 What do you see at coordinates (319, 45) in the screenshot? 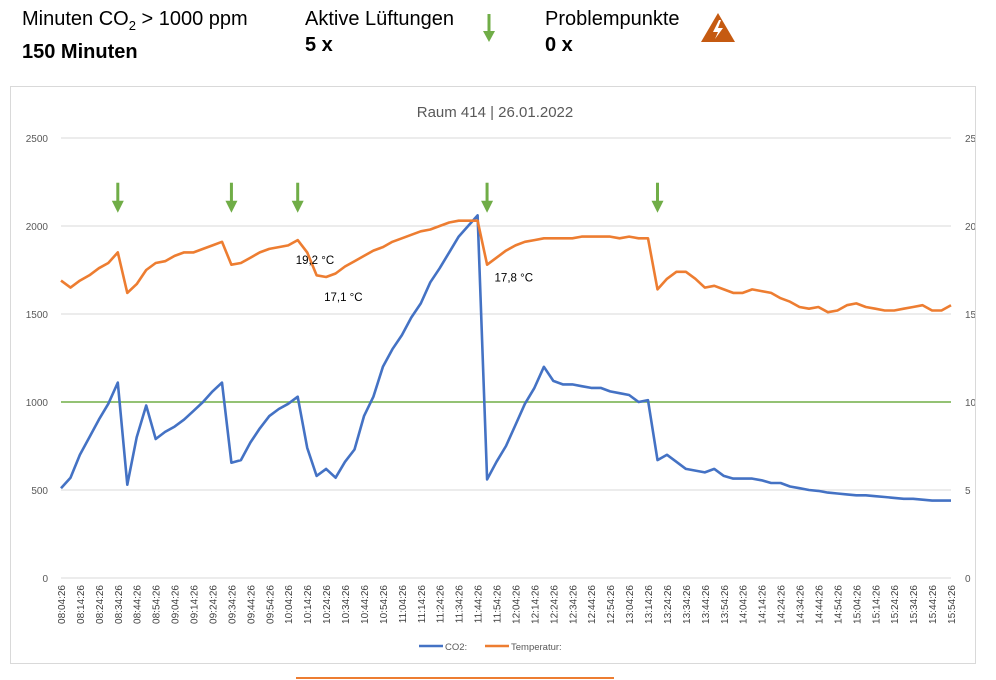
I see `kpi-ventilations-value: 5 x` at bounding box center [319, 45].